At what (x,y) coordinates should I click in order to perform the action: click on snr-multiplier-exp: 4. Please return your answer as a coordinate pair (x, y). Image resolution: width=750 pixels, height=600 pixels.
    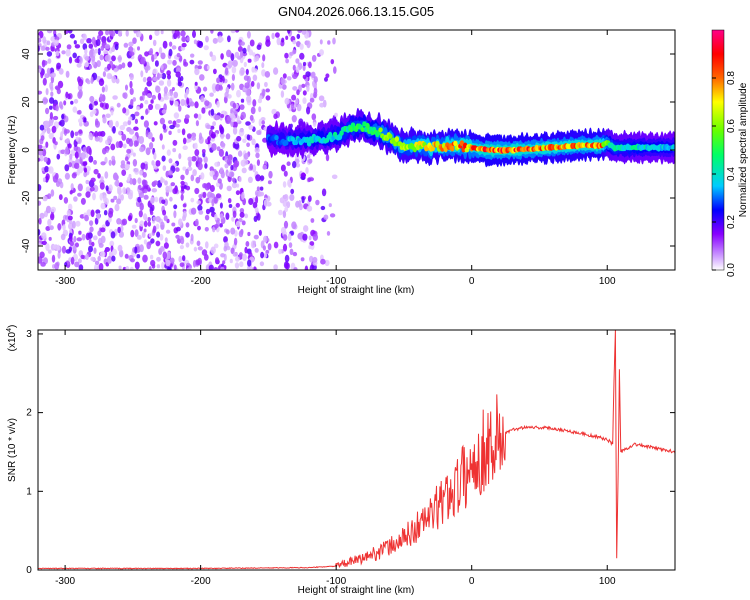
    Looking at the image, I should click on (9, 330).